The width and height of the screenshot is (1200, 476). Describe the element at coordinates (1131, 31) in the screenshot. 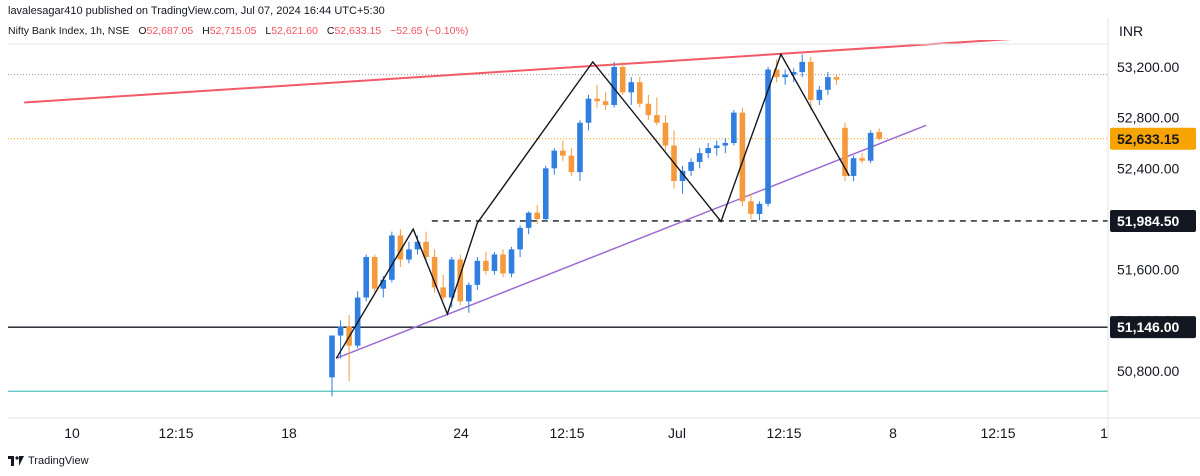

I see `currency-label: INR` at that location.